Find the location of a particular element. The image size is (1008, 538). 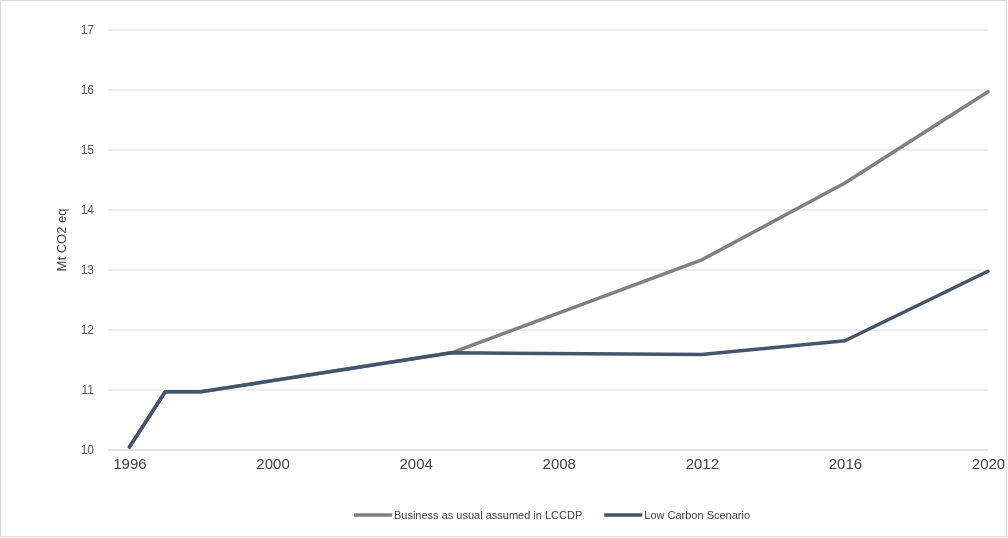

x-tick-label: 2020 is located at coordinates (988, 463).